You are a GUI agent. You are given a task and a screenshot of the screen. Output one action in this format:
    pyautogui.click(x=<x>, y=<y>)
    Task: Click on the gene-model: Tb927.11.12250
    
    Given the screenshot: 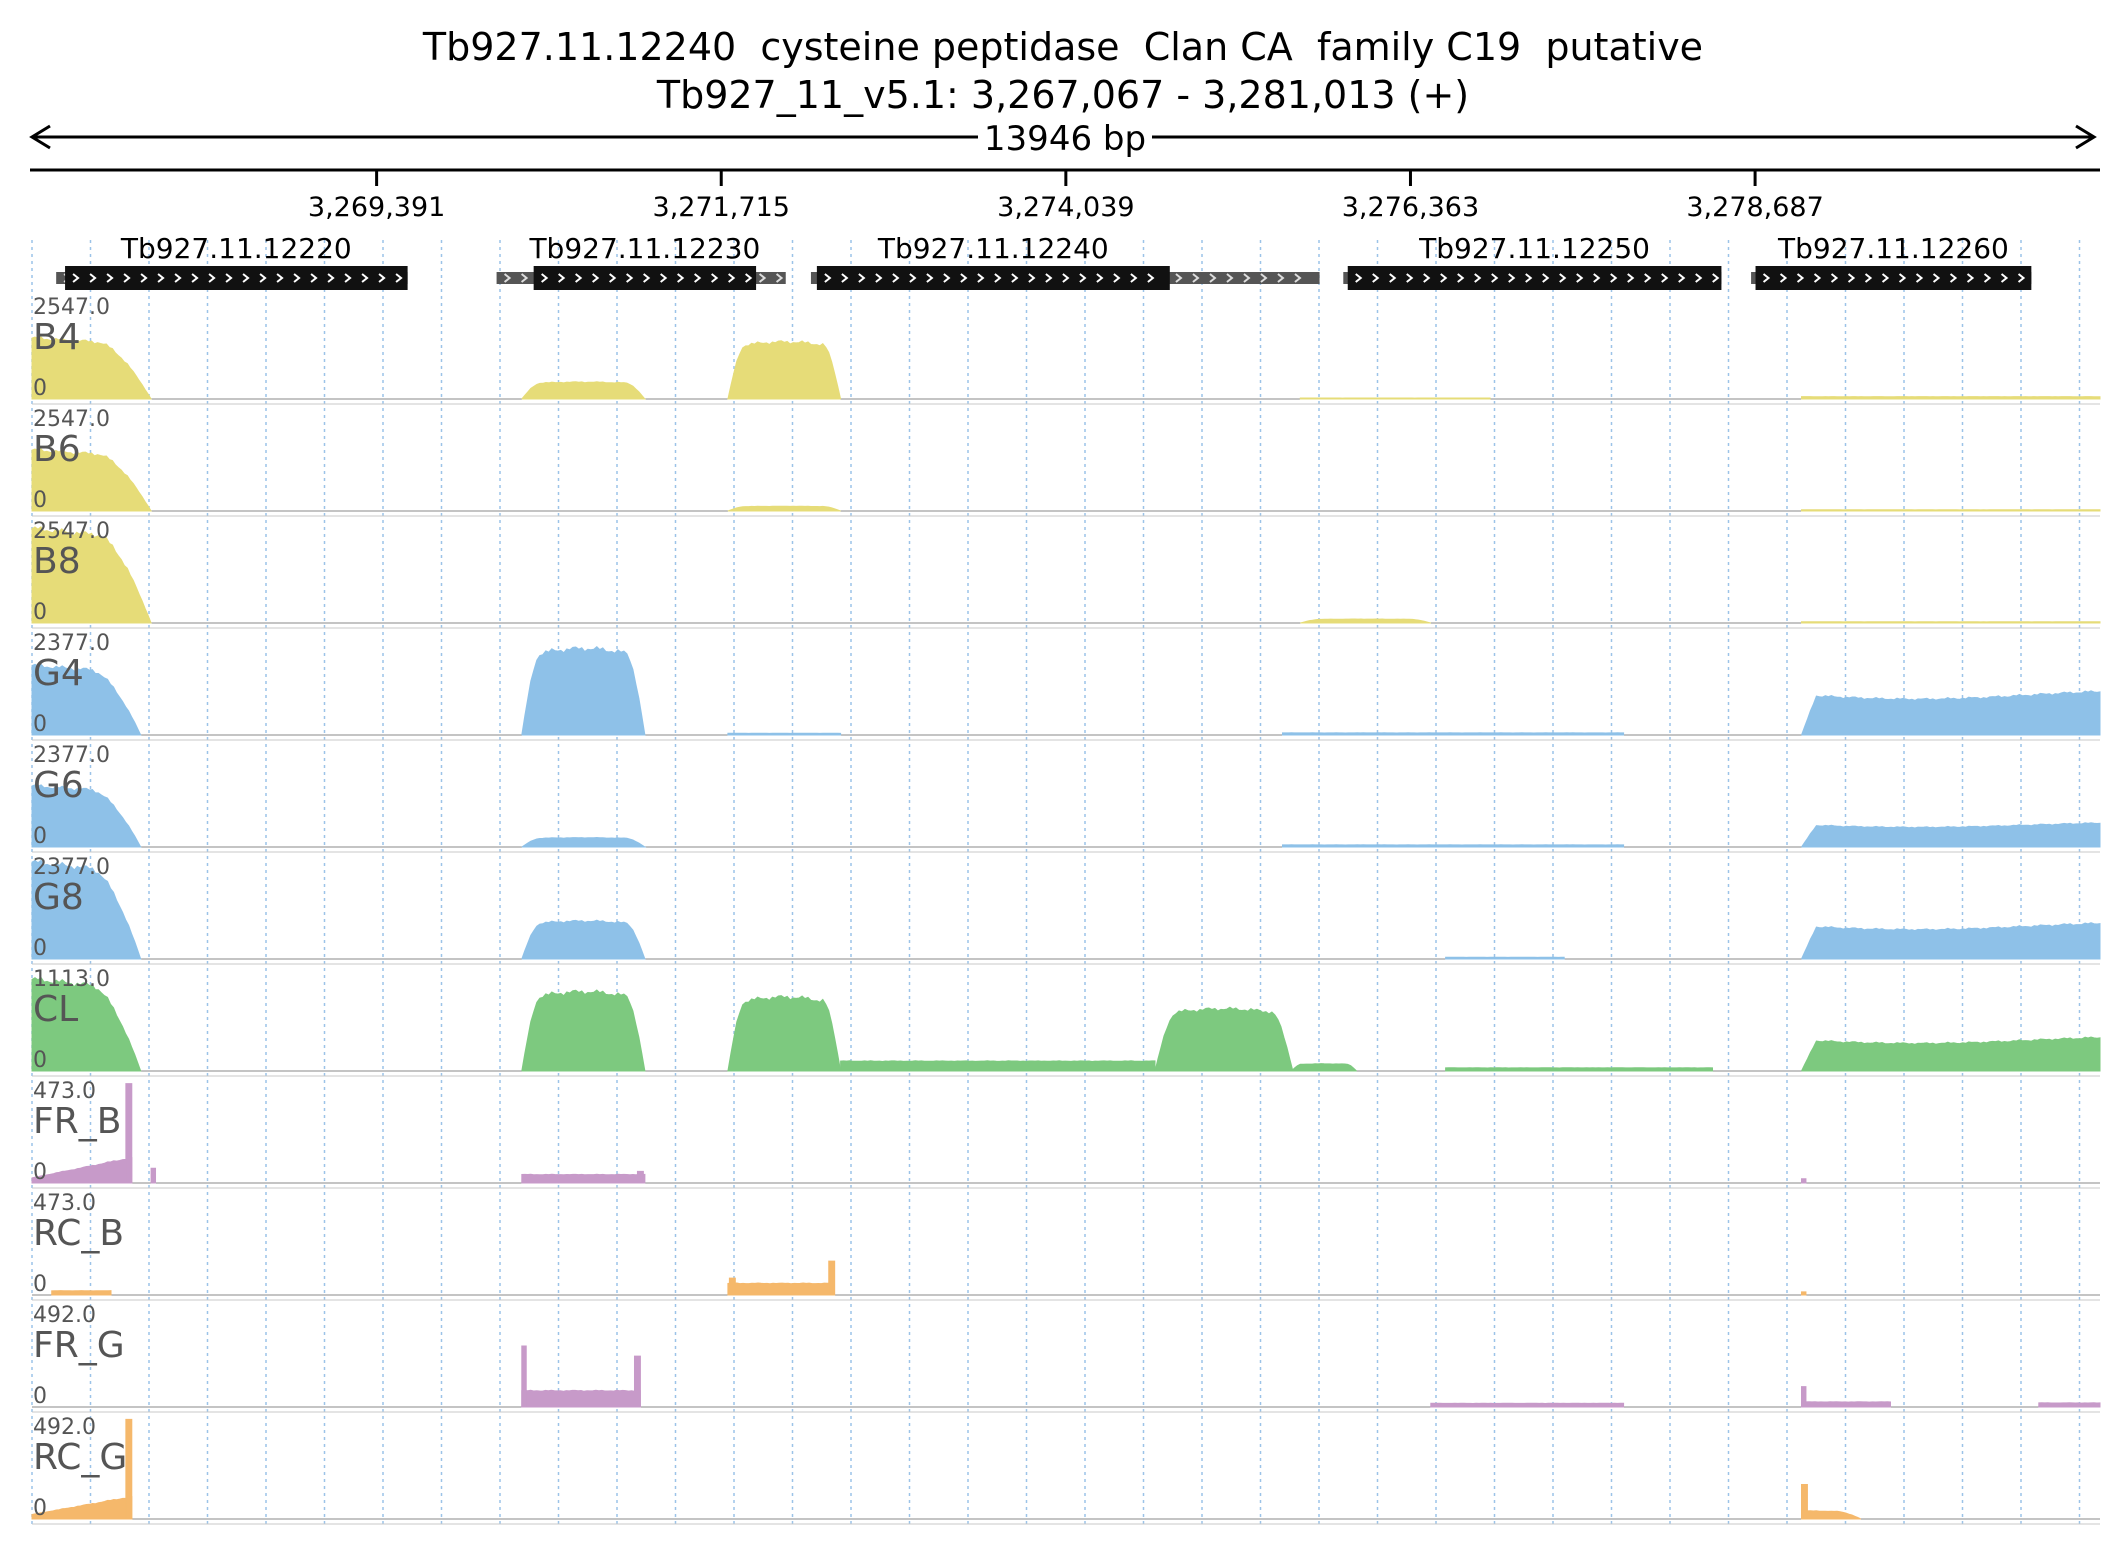 What is the action you would take?
    pyautogui.click(x=1532, y=261)
    